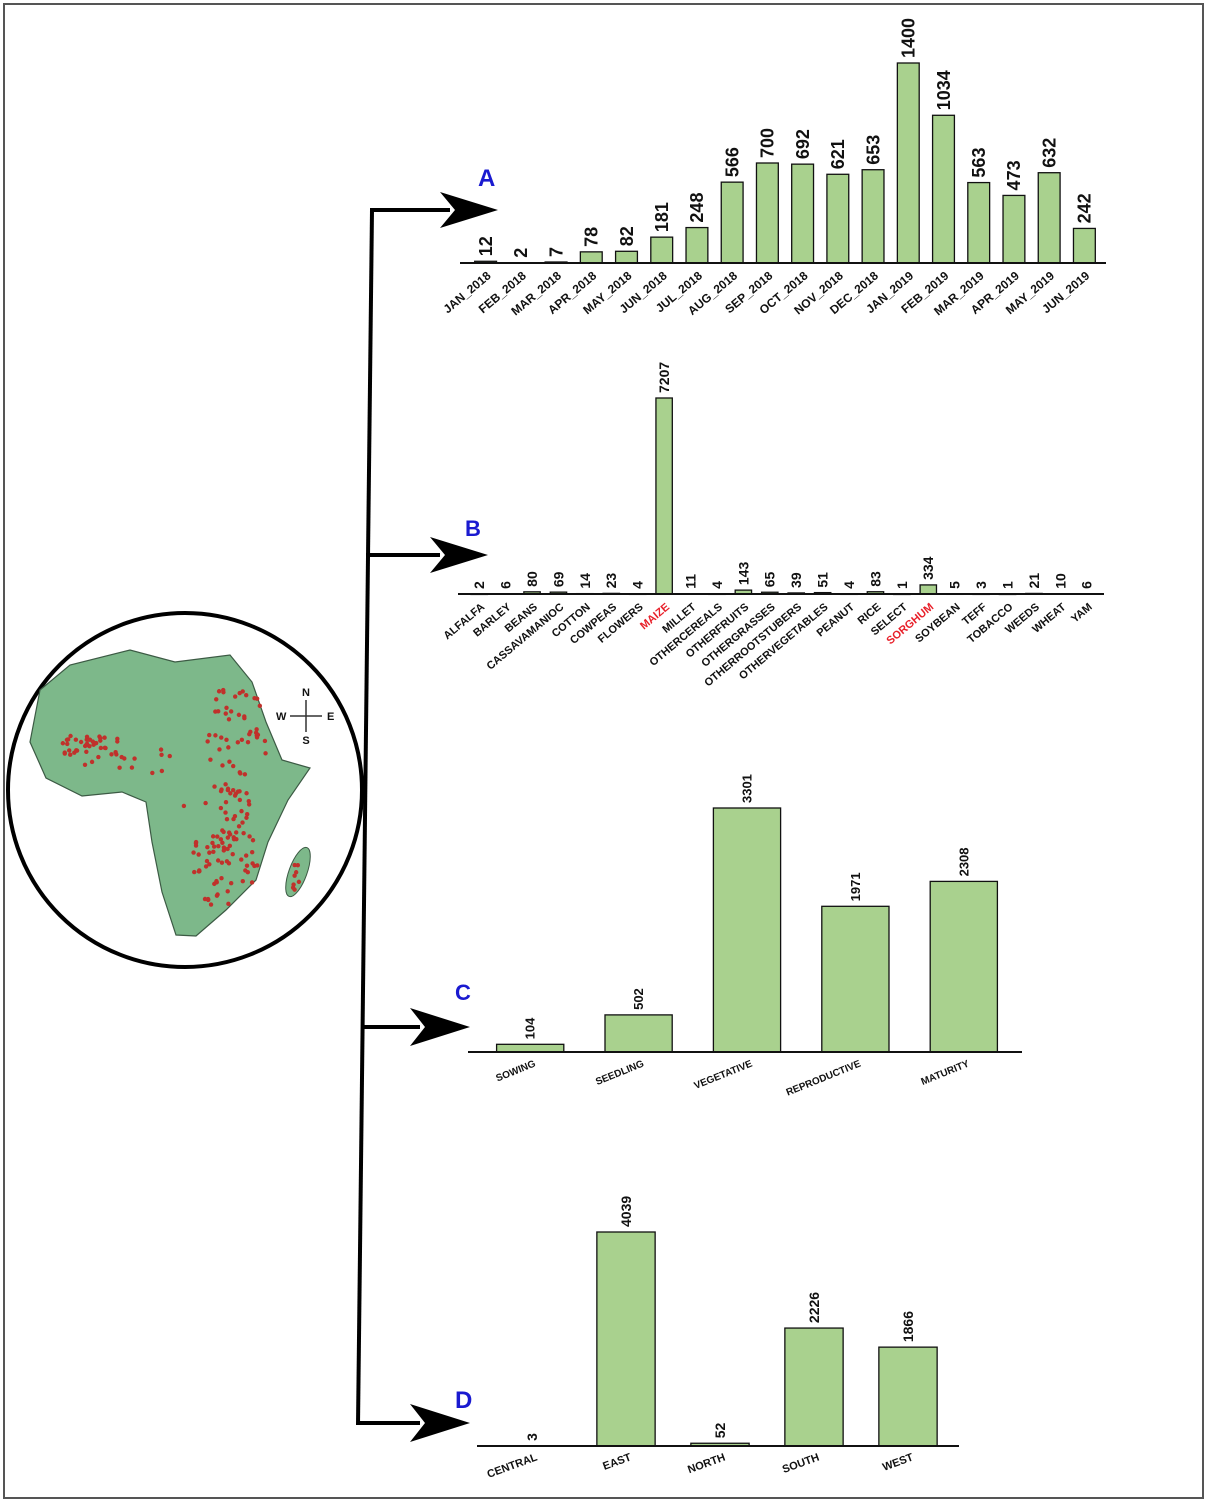  What do you see at coordinates (558, 579) in the screenshot?
I see `value-label: 69` at bounding box center [558, 579].